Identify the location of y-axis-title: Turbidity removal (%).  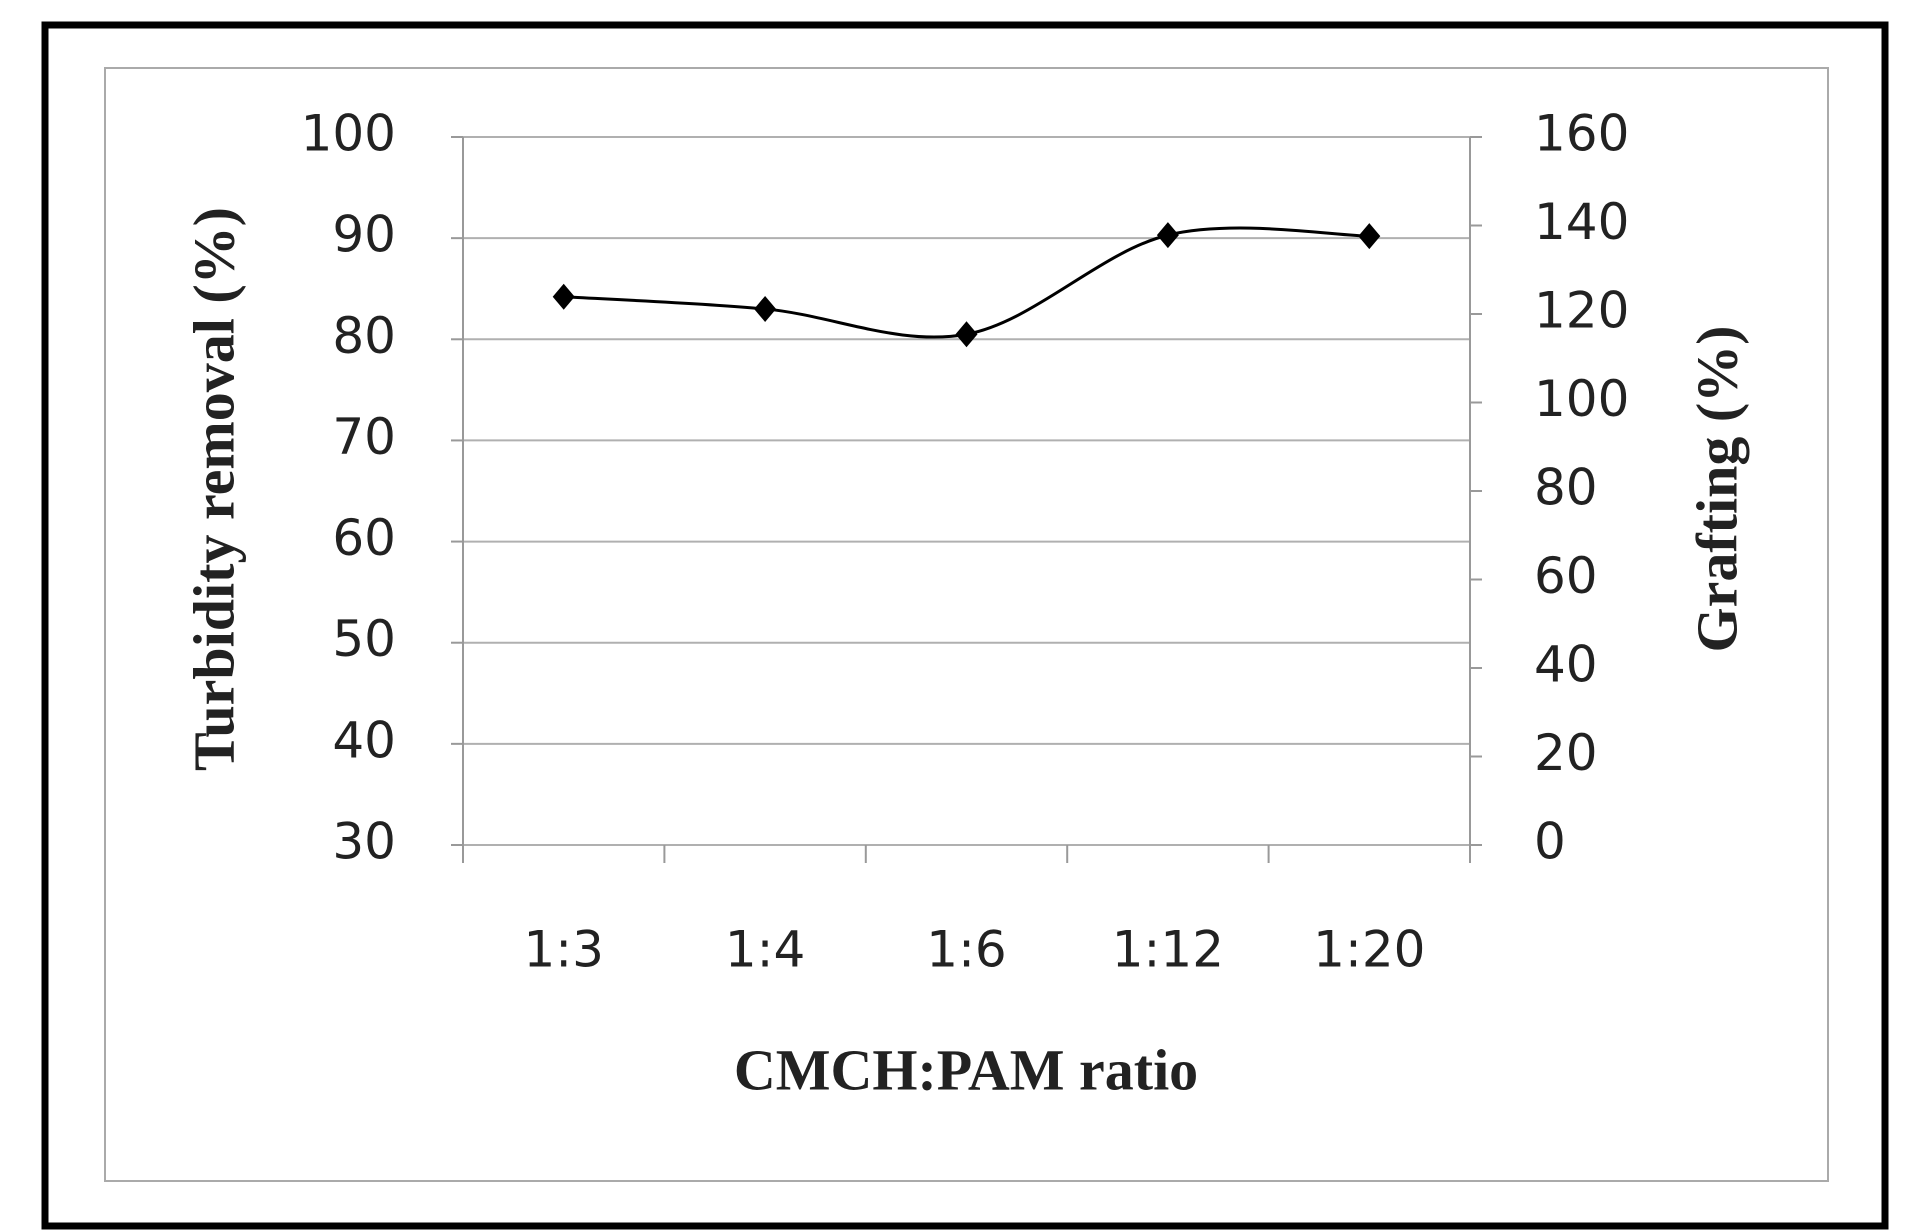
(213, 489).